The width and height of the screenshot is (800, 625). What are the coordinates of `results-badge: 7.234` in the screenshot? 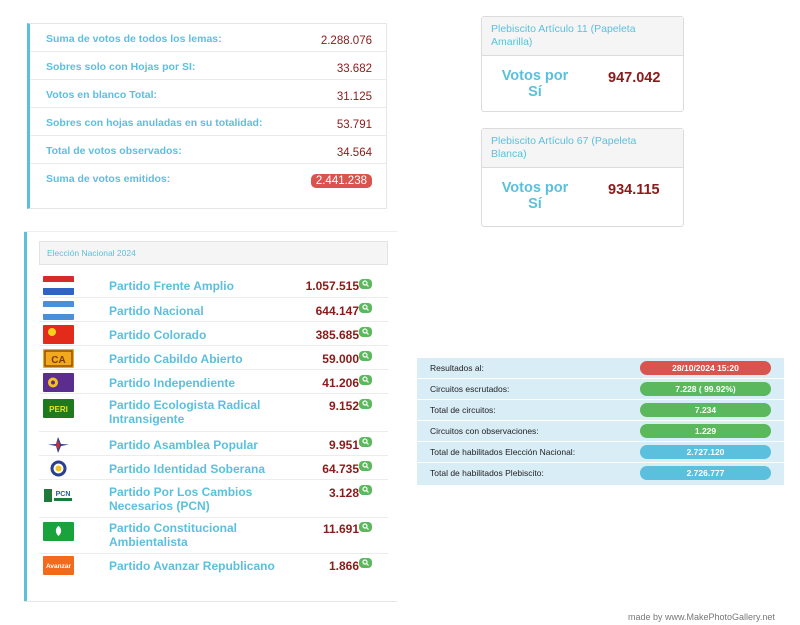 It's located at (705, 410).